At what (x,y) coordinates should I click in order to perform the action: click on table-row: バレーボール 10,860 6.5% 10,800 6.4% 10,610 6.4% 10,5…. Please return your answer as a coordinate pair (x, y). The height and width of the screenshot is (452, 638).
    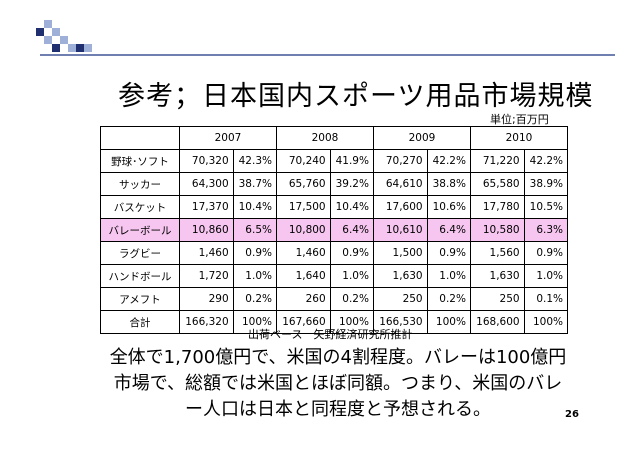
    Looking at the image, I should click on (334, 230).